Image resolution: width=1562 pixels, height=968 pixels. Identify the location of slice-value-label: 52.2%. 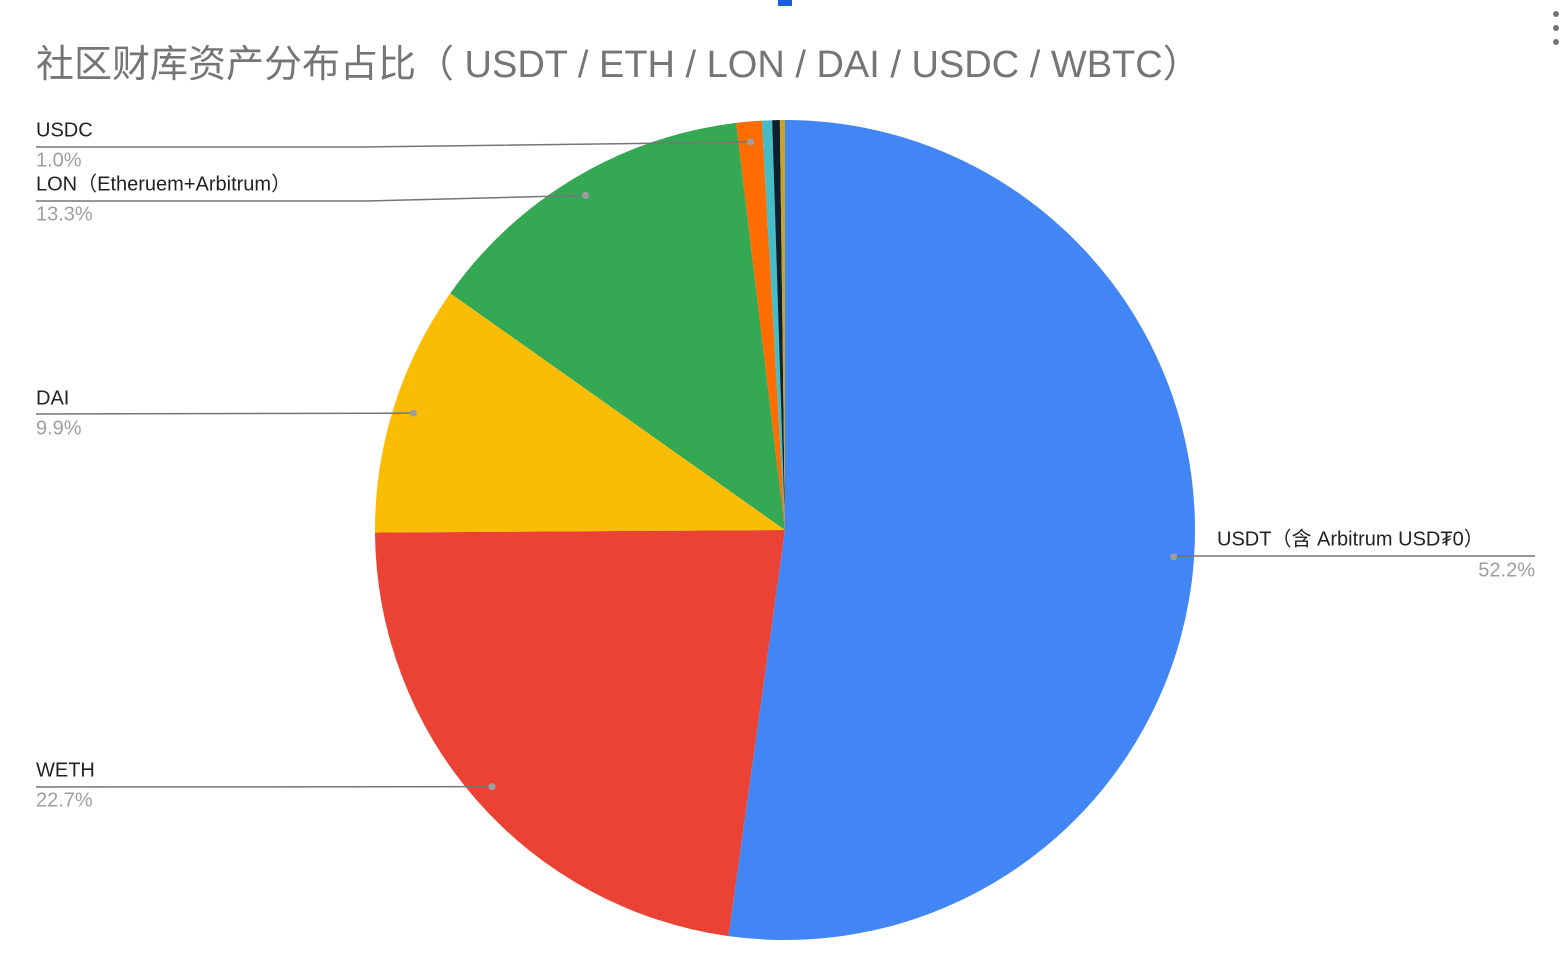
(1506, 570).